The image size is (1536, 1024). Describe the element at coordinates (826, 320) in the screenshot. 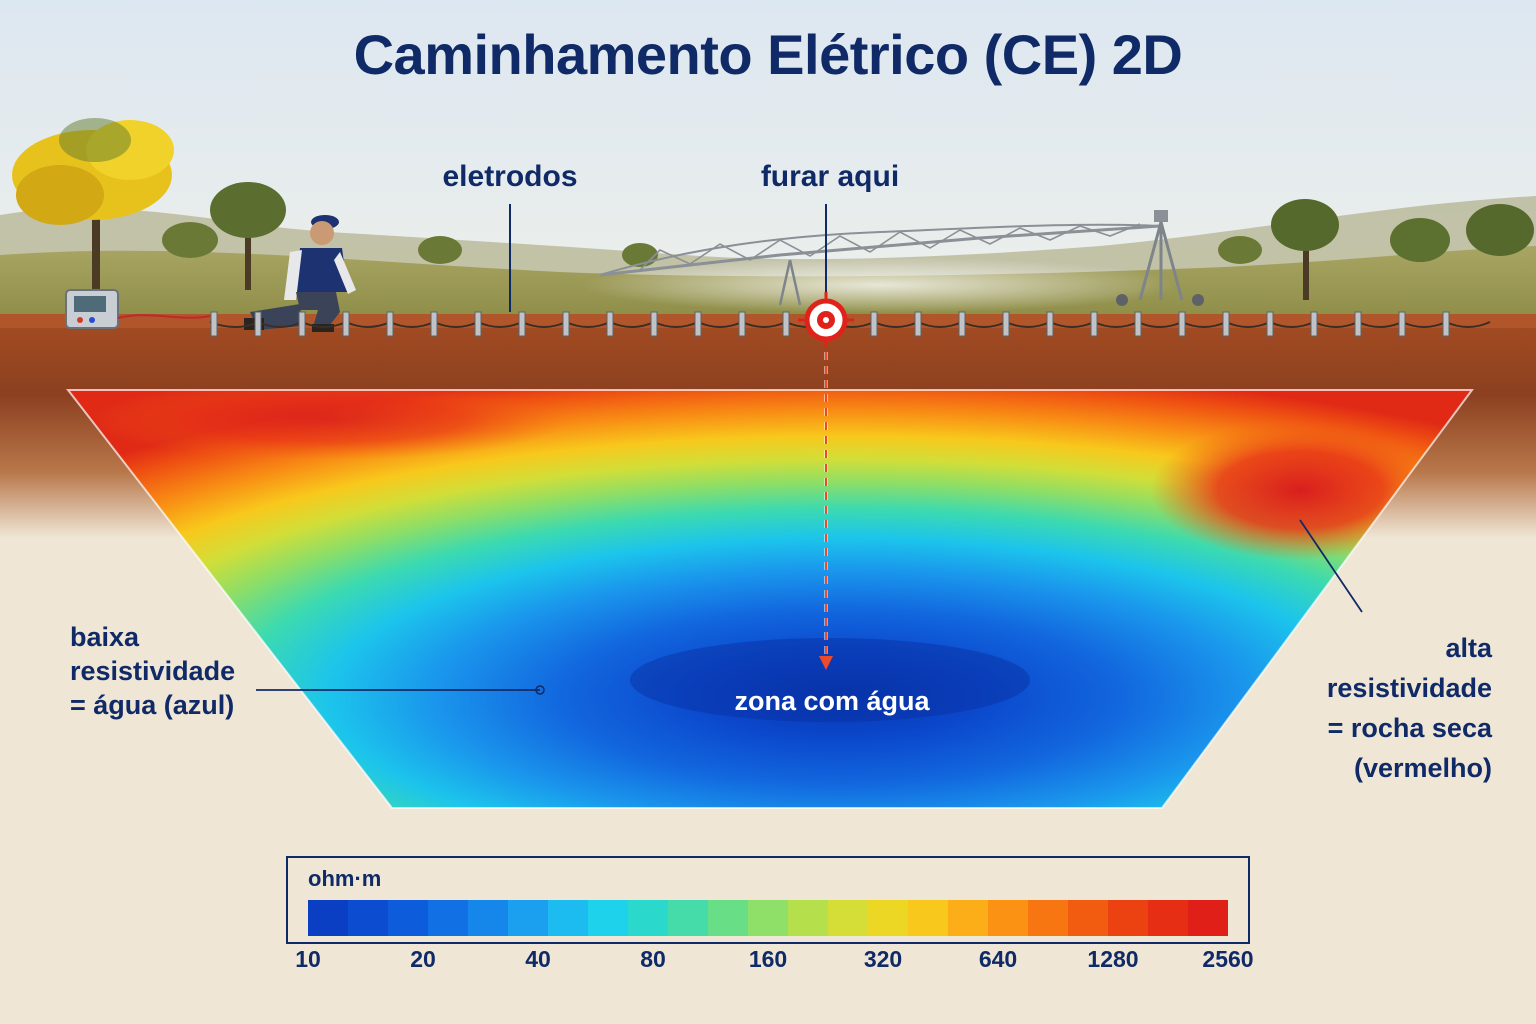

I see `drill-target-icon` at that location.